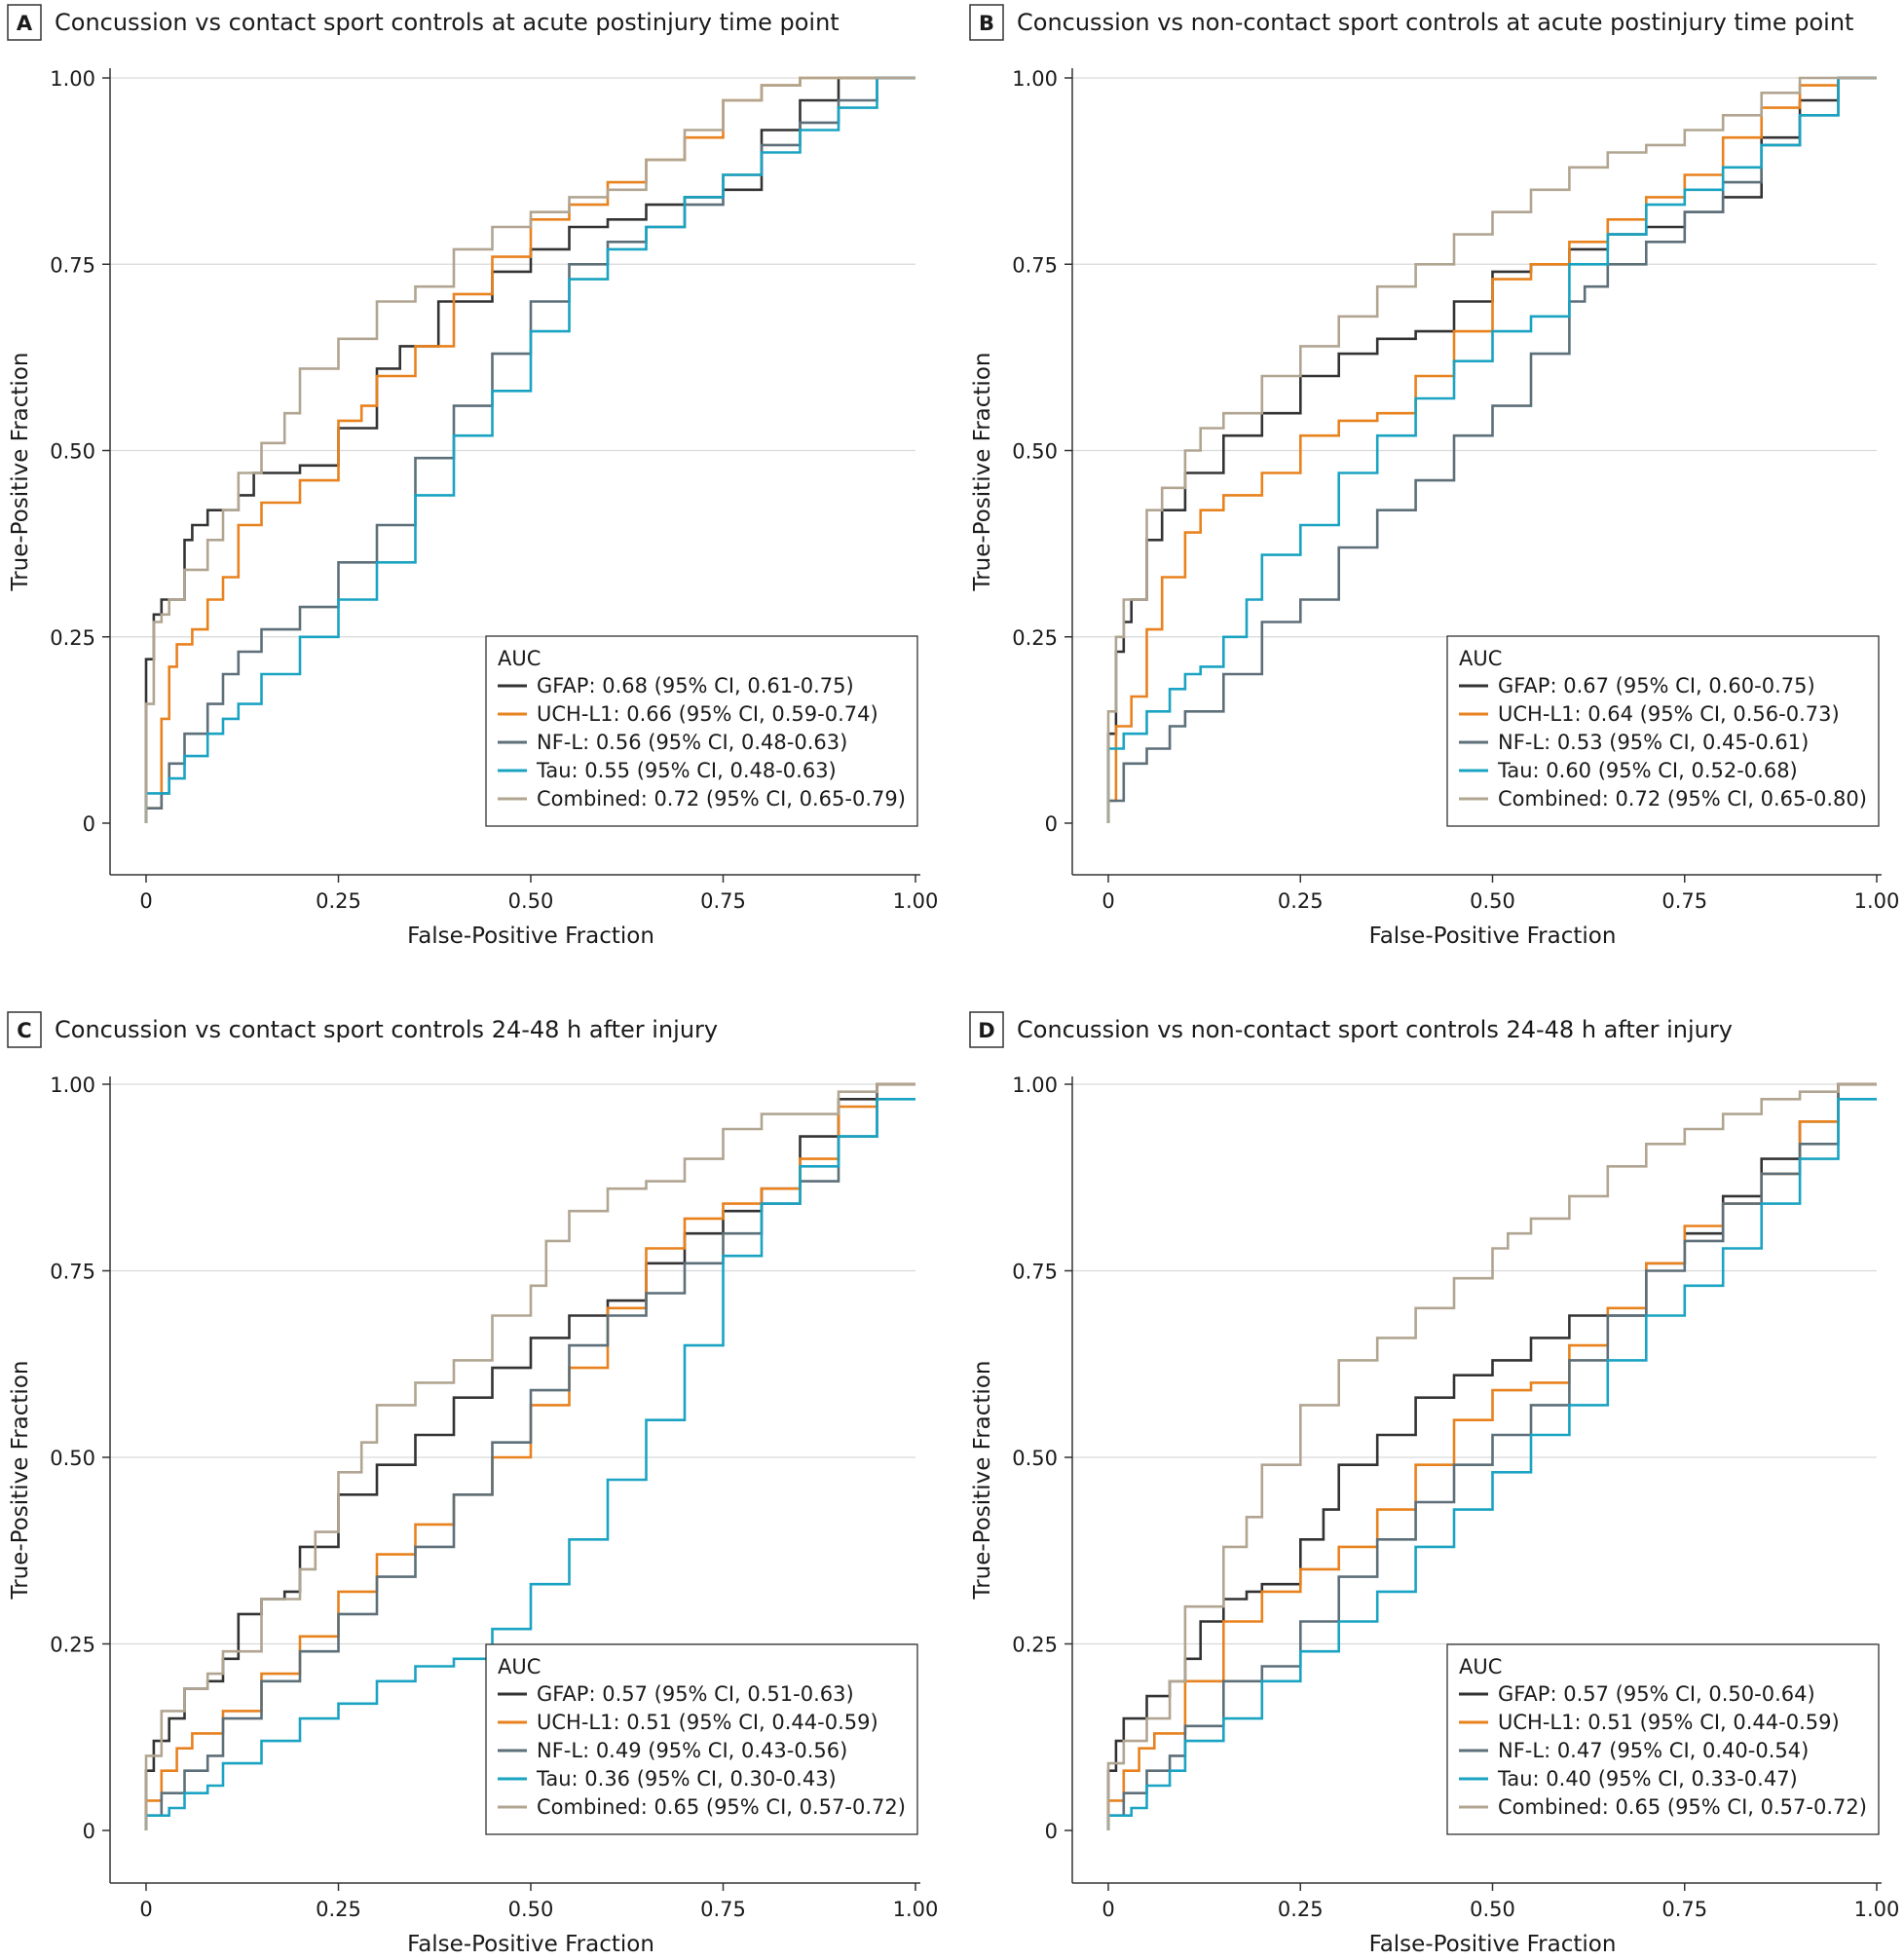 Image resolution: width=1904 pixels, height=1960 pixels. Describe the element at coordinates (686, 771) in the screenshot. I see `legend-entry: Tau: 0.55 (95% CI, 0.48-0.63)` at that location.